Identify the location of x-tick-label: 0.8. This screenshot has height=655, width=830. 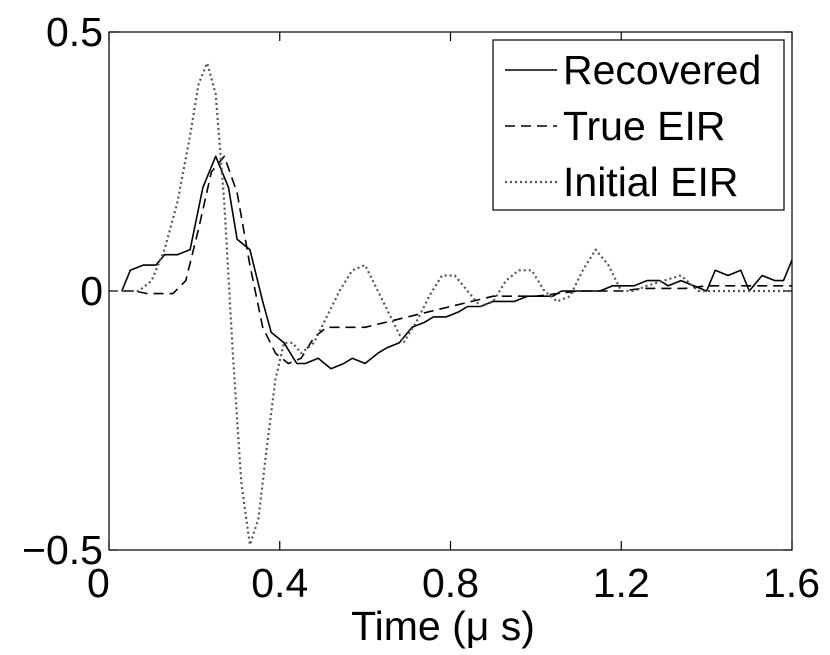
(450, 583).